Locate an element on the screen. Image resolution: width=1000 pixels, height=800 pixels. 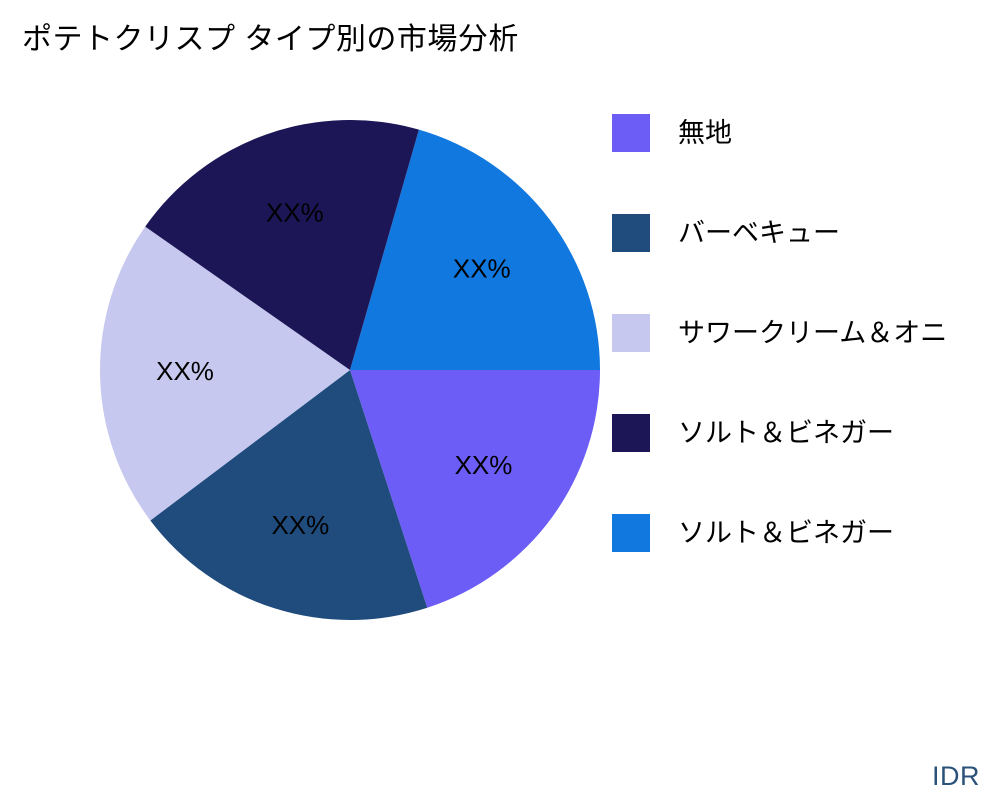
legend-item-label: バーベキュー is located at coordinates (759, 233).